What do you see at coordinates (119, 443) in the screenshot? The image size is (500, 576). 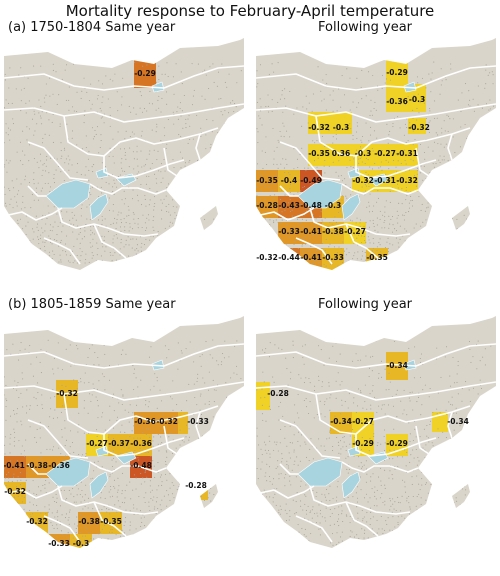 I see `cell-value-label: -0.37` at bounding box center [119, 443].